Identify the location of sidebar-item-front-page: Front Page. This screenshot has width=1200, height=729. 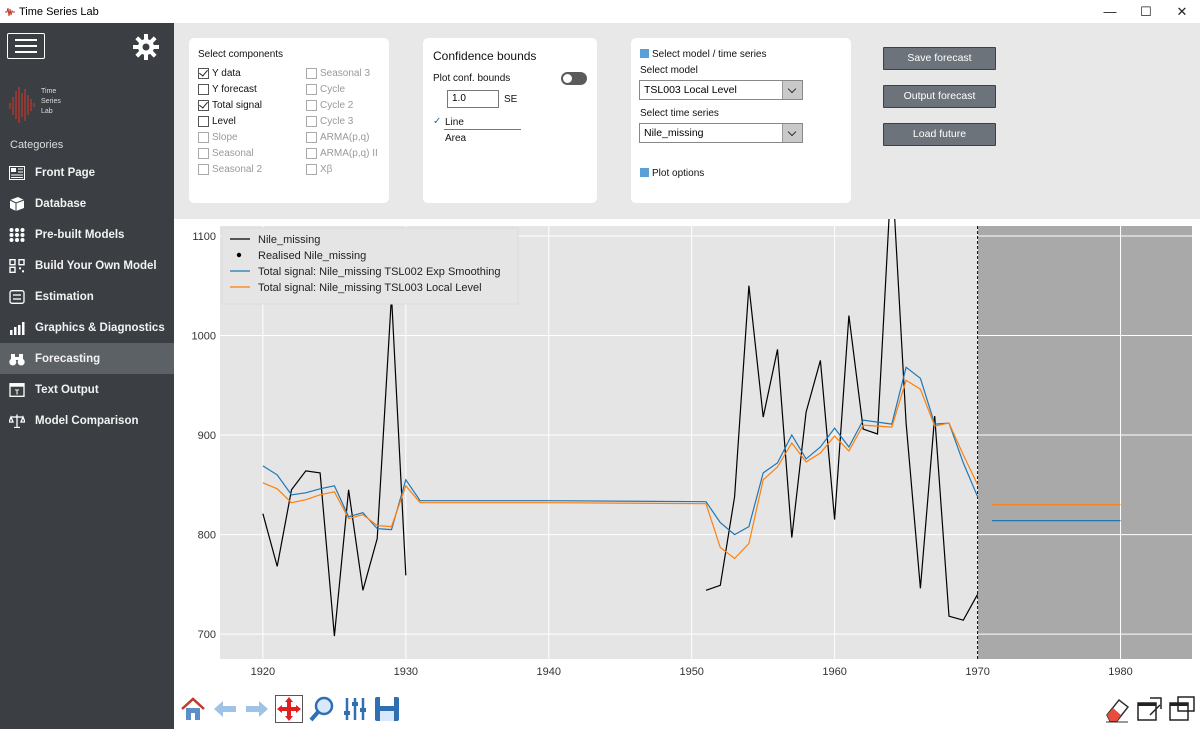
(87, 172).